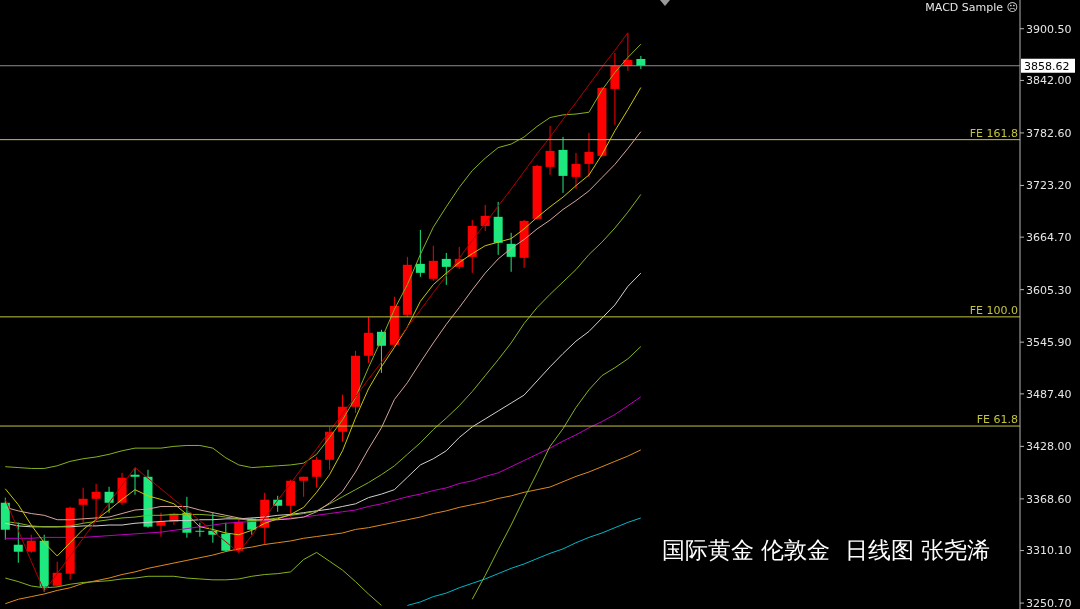 The image size is (1080, 609). What do you see at coordinates (1049, 29) in the screenshot?
I see `y-tick-label: 3900.50` at bounding box center [1049, 29].